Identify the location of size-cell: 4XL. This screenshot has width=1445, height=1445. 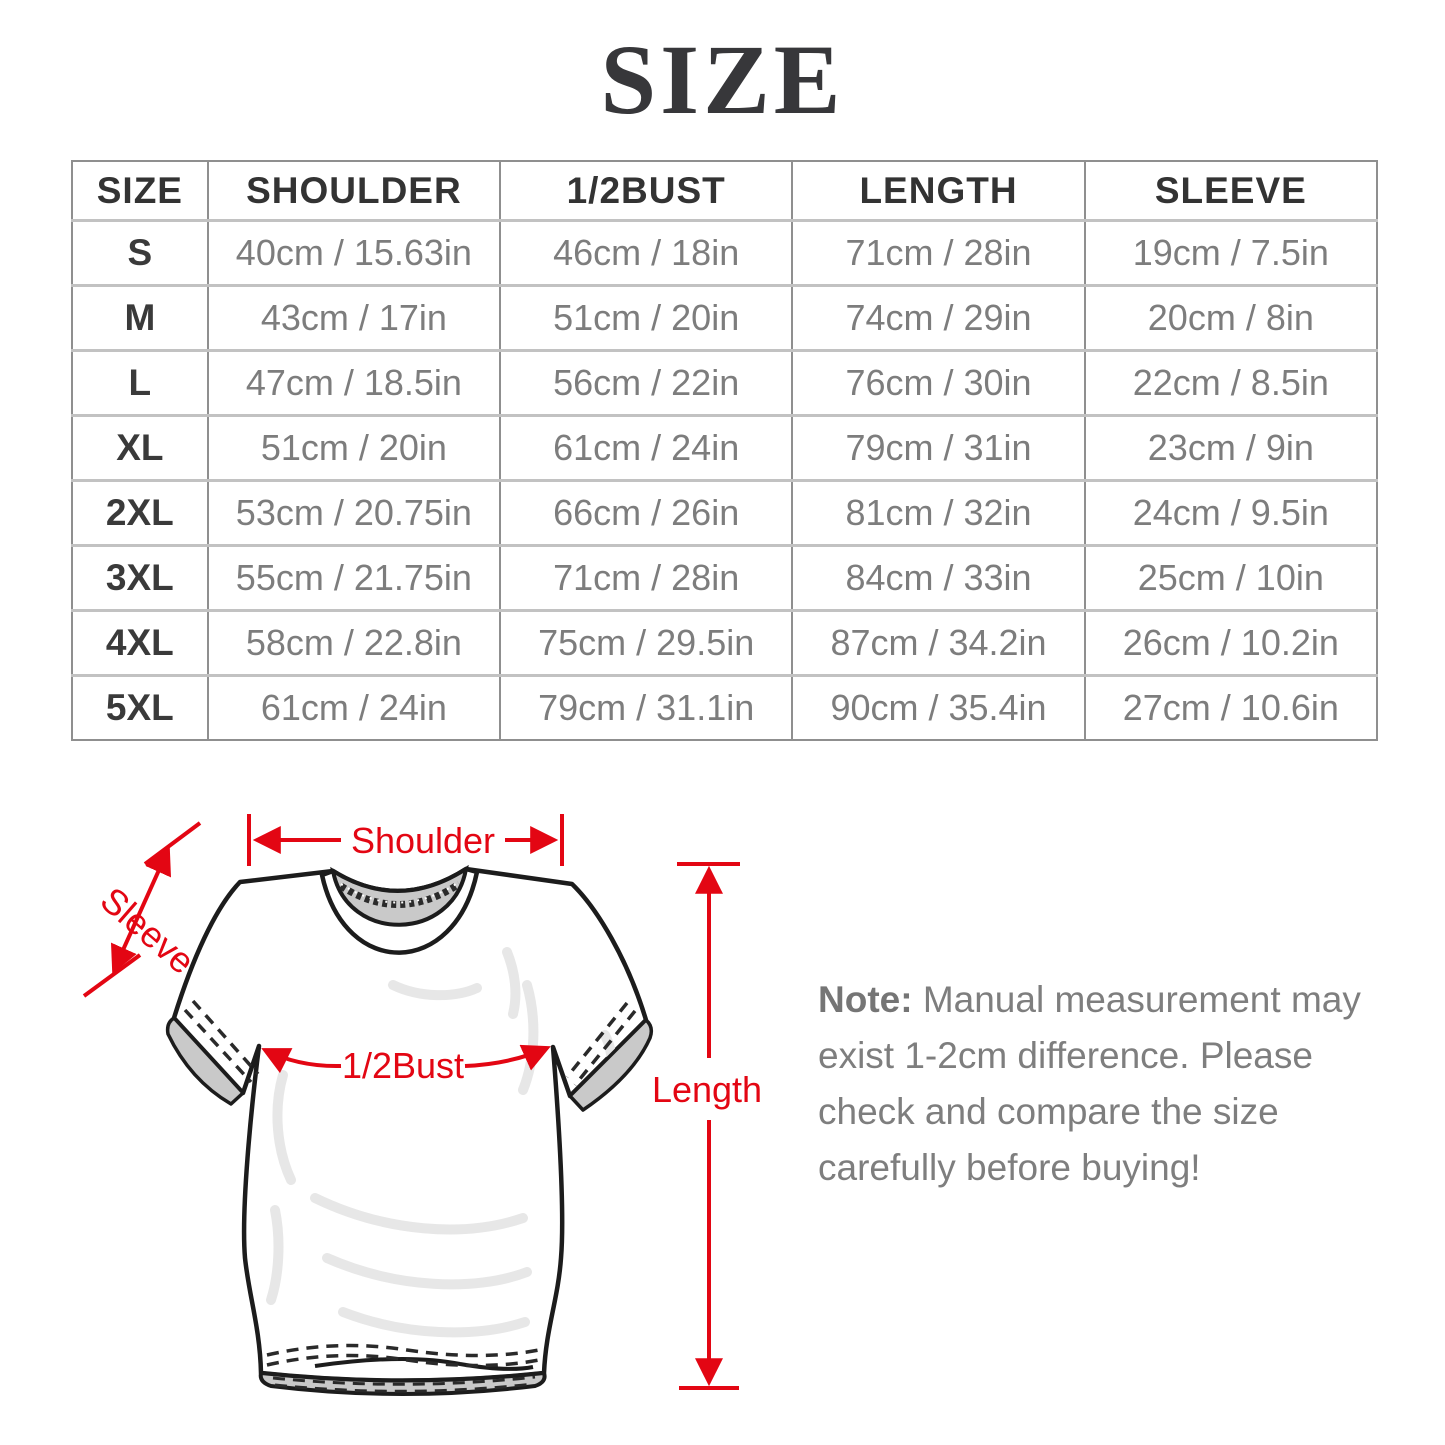
(140, 643).